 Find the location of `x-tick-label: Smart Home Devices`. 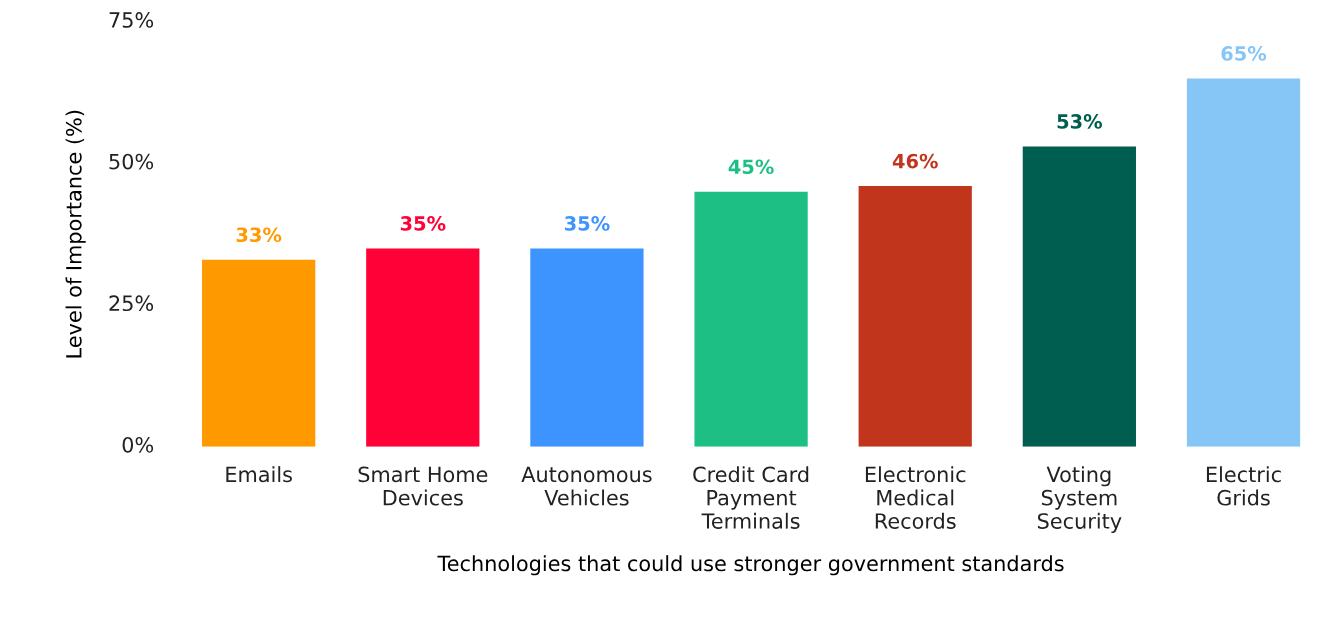

x-tick-label: Smart Home Devices is located at coordinates (423, 486).